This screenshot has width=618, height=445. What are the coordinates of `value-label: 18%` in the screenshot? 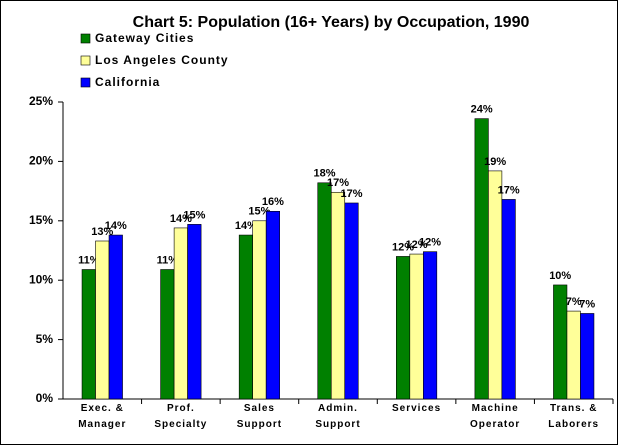 It's located at (324, 174).